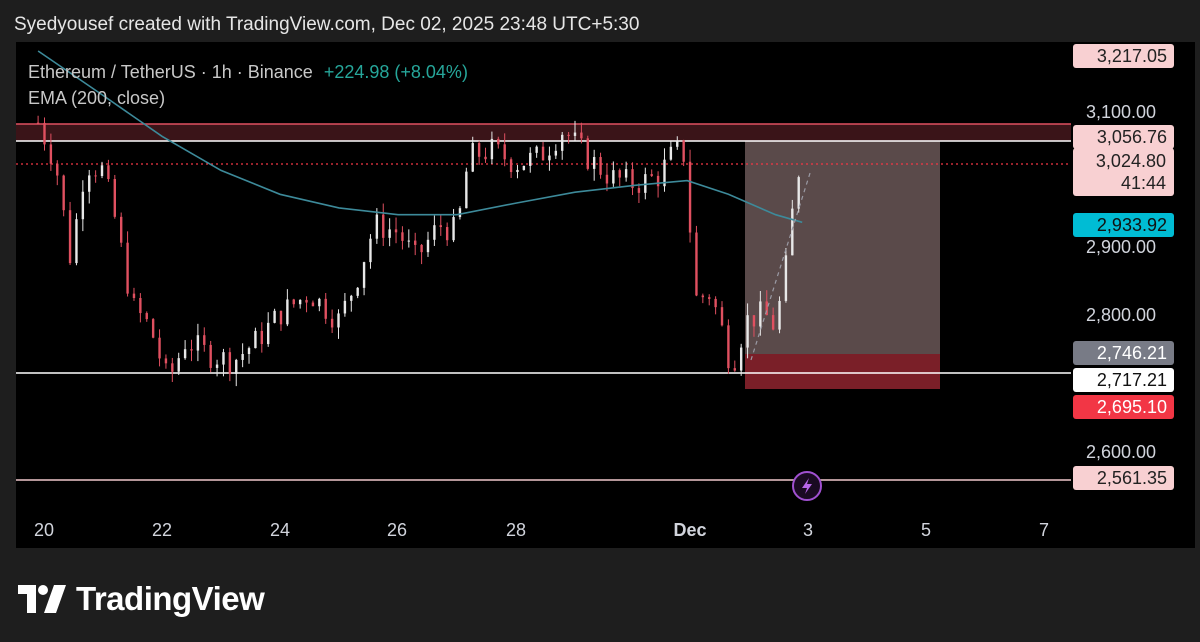 The image size is (1200, 642). Describe the element at coordinates (1123, 478) in the screenshot. I see `price-tag-low: 2,561.35` at that location.